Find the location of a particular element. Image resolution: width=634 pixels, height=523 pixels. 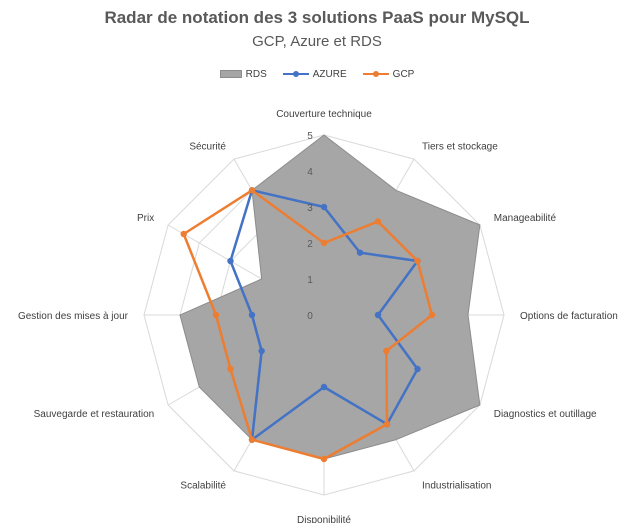

legend-entry-rds: RDS is located at coordinates (243, 74).